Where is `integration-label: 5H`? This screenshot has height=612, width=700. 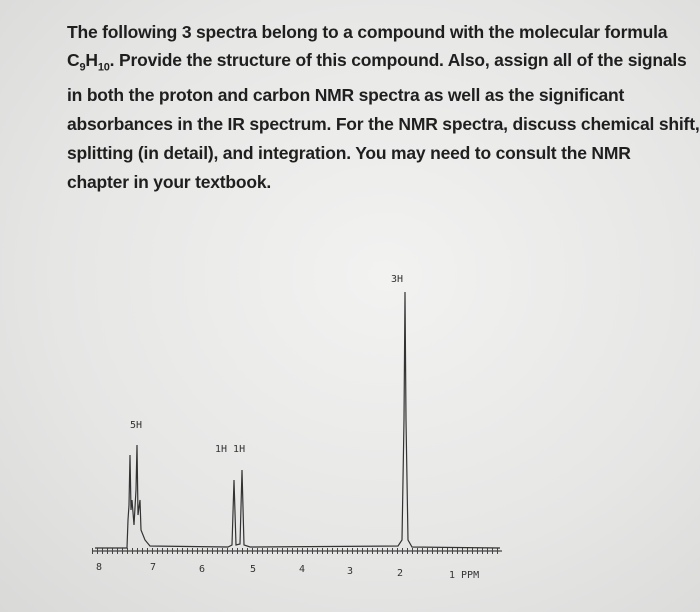 integration-label: 5H is located at coordinates (136, 425).